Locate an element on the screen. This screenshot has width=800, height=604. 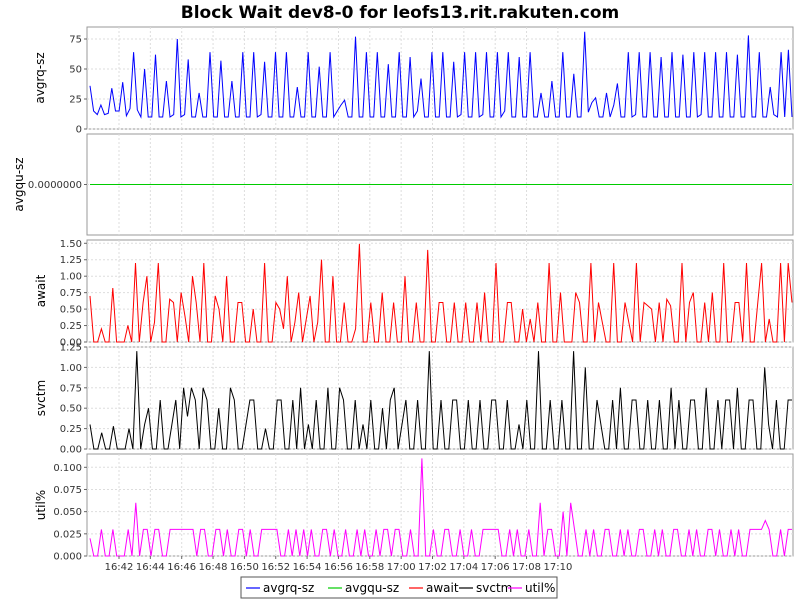
y-tick-label: 0.025 is located at coordinates (67, 534).